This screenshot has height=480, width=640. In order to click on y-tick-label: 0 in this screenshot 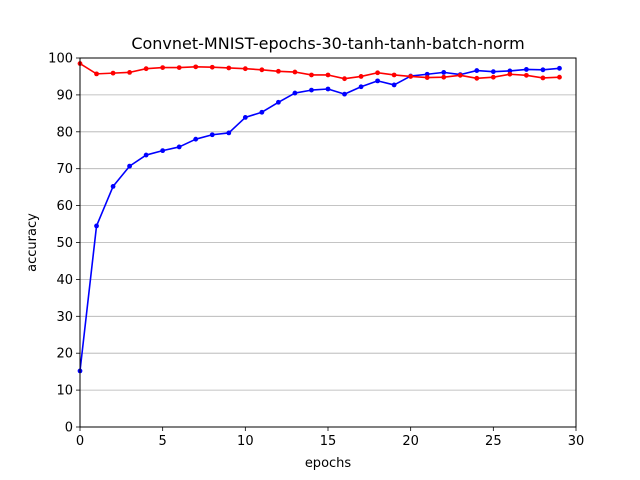, I will do `click(69, 428)`.